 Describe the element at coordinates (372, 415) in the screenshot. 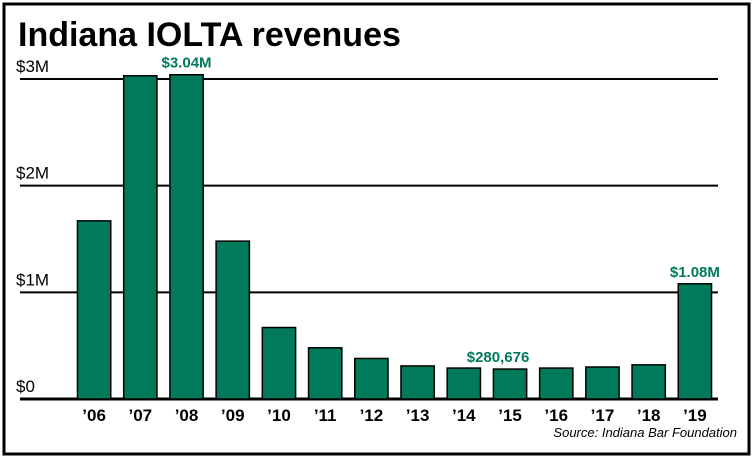

I see `x-tick-label: ’12` at that location.